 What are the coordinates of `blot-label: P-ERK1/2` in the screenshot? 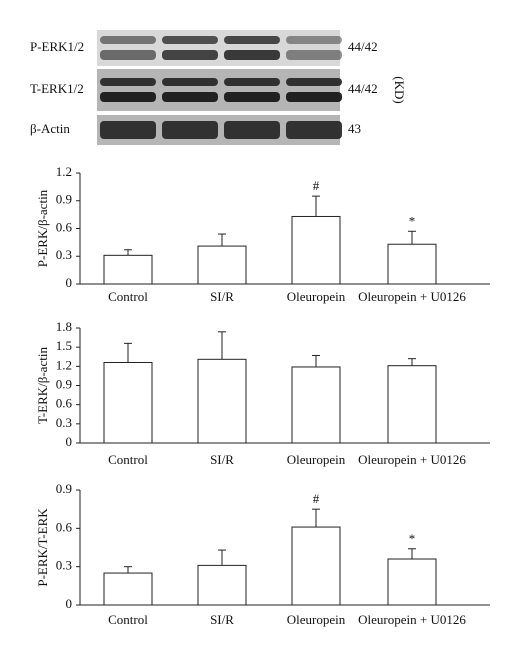 It's located at (57, 46).